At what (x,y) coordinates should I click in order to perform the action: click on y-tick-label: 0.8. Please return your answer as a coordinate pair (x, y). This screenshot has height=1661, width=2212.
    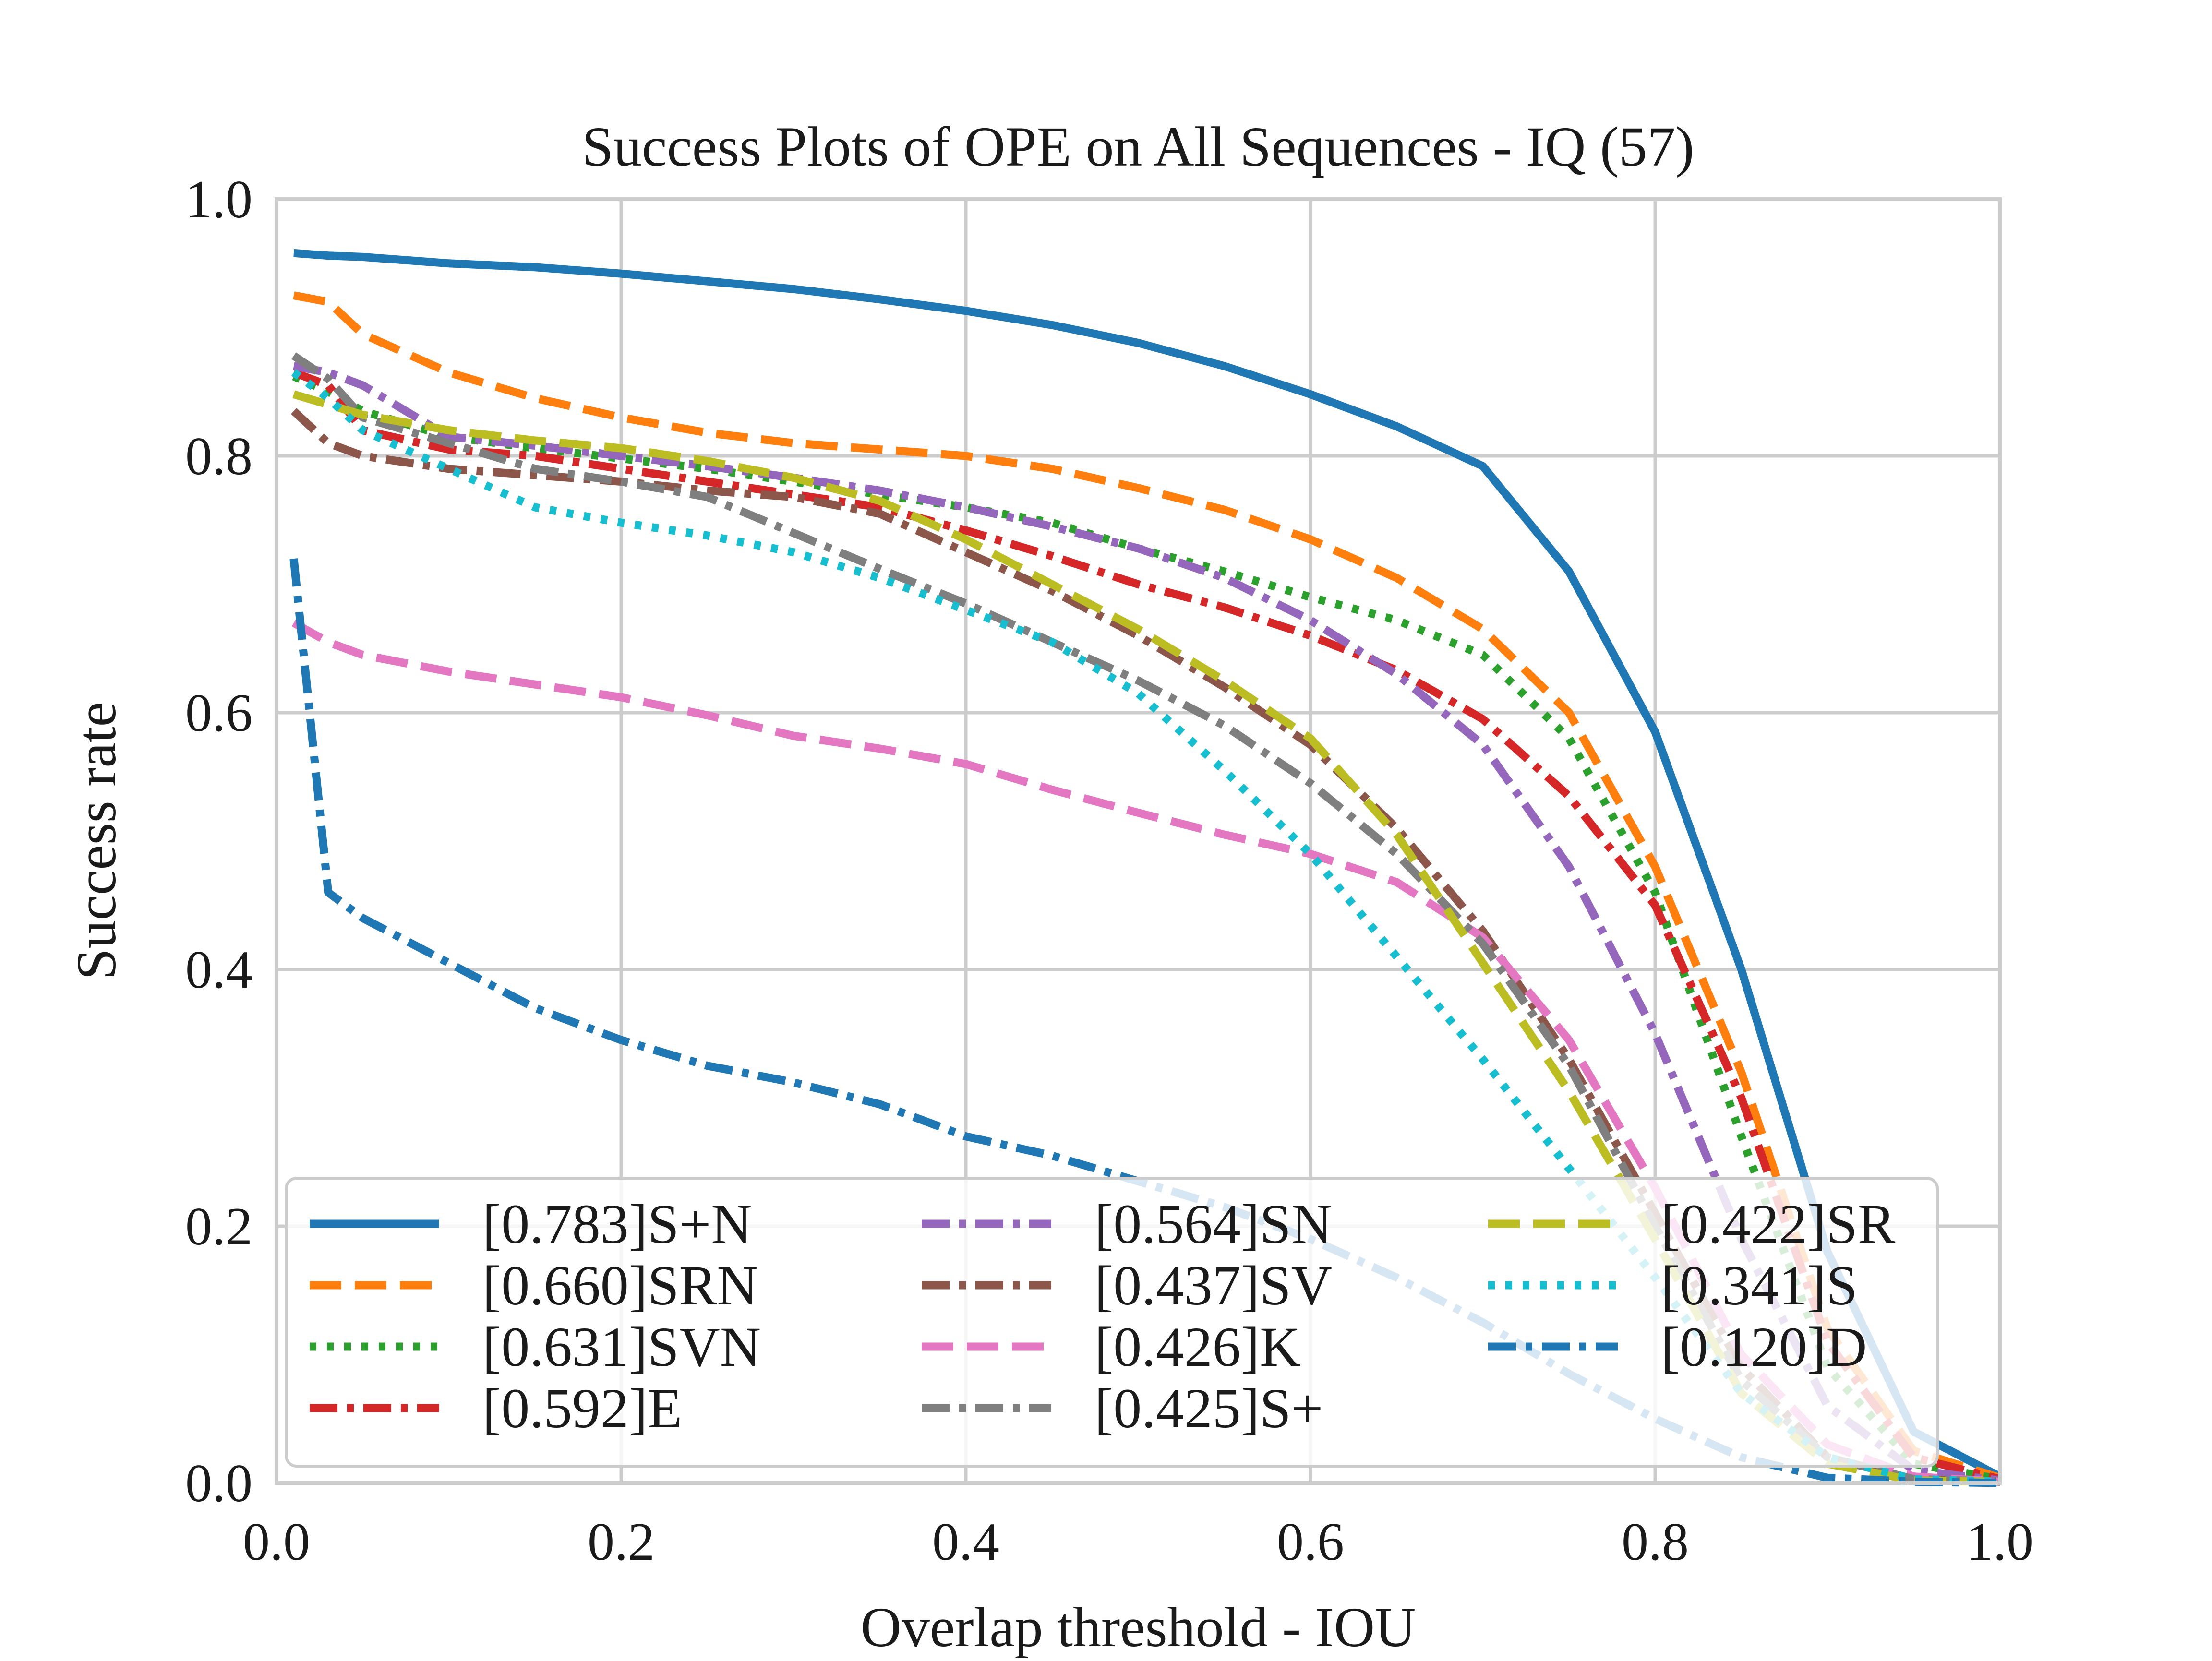
    Looking at the image, I should click on (218, 456).